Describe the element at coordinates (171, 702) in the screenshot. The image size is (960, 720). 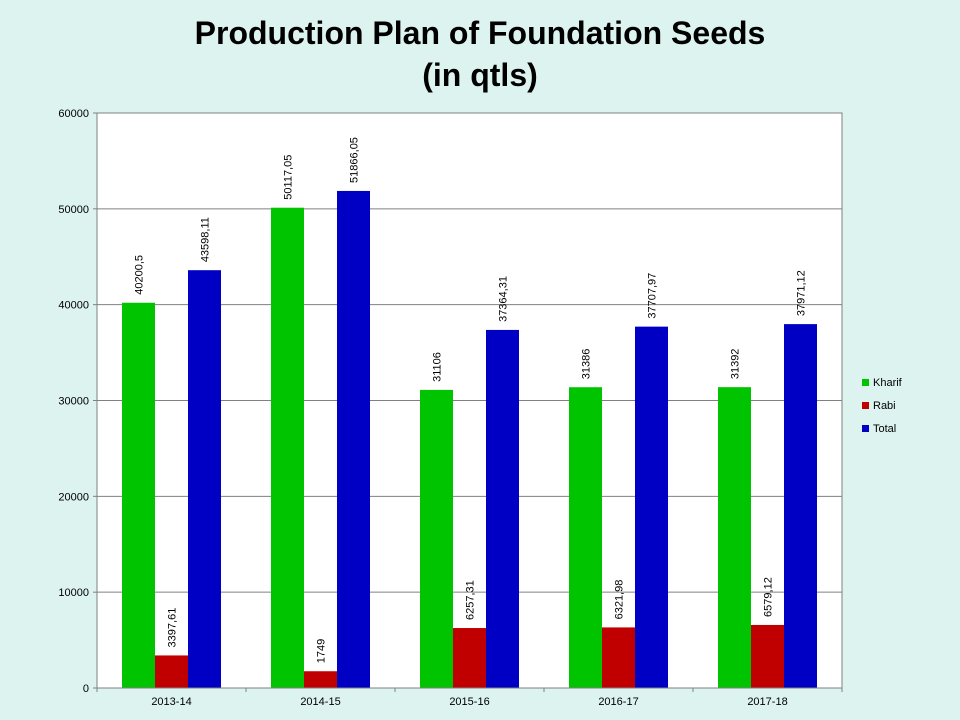
I see `x-tick-label: 2013-14` at that location.